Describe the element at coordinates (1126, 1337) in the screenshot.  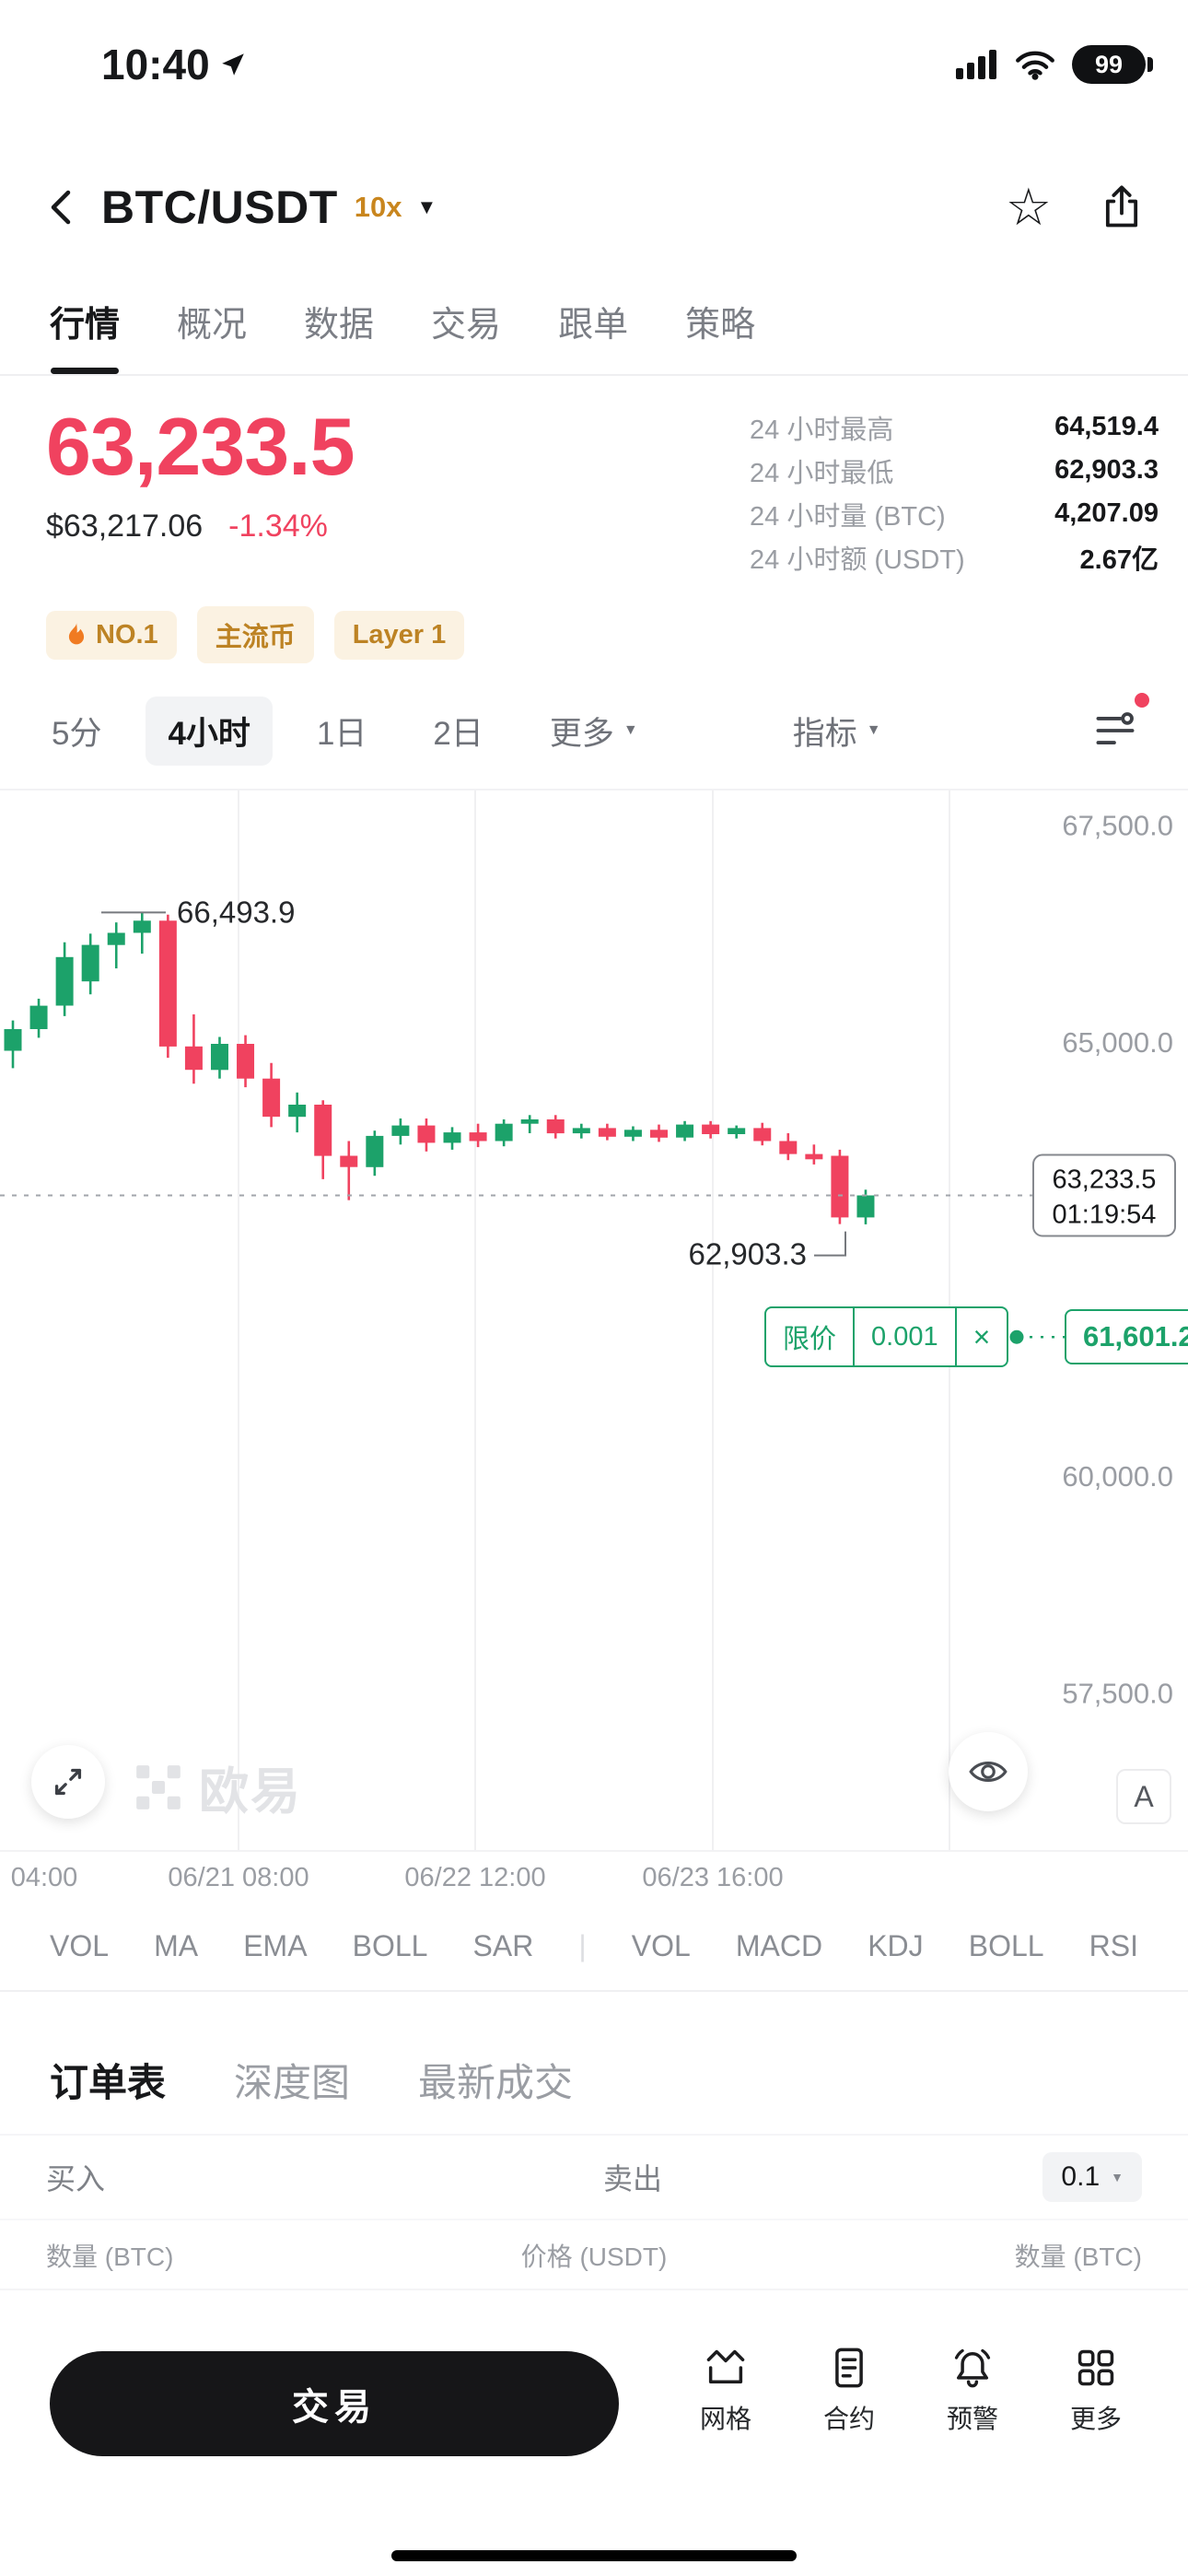
I see `order-price-tag: 61,601.2` at that location.